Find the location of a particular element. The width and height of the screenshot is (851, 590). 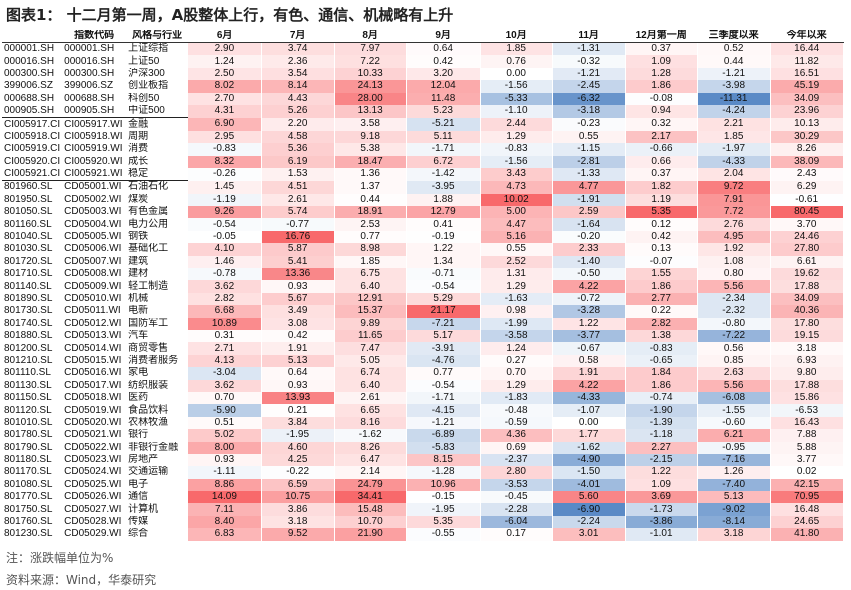

value-cell: 8.16 is located at coordinates (370, 423).